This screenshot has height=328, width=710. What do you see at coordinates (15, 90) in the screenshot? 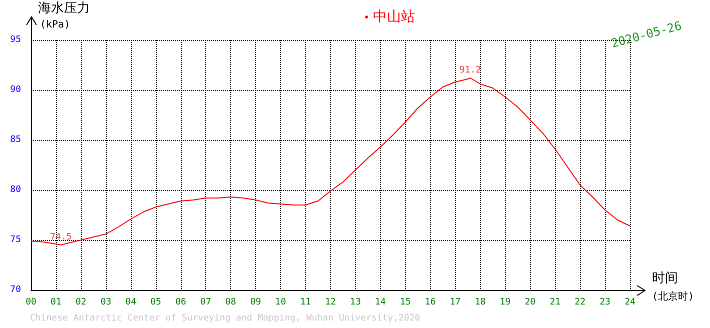
I see `y-tick-label: 90` at bounding box center [15, 90].